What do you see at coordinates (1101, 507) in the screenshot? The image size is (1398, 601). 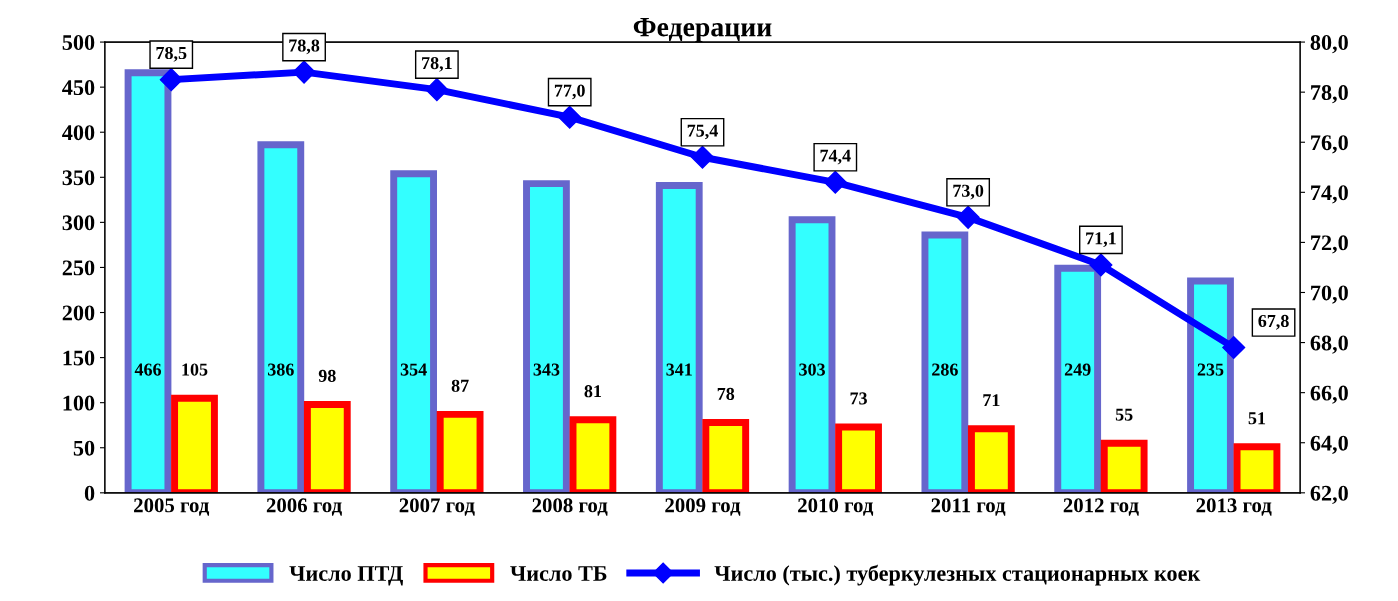 I see `x-tick-label: 2012 год` at bounding box center [1101, 507].